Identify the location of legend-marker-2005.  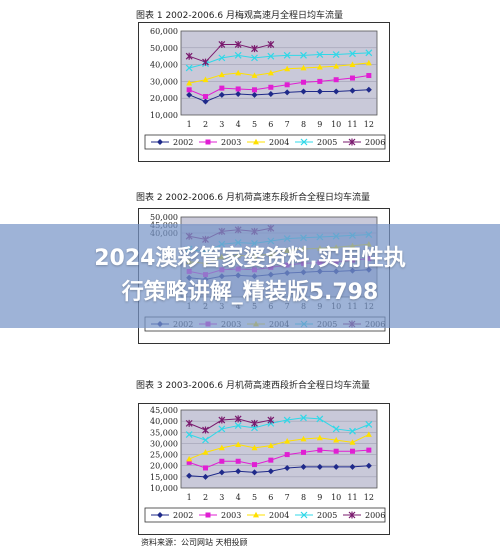
(304, 142).